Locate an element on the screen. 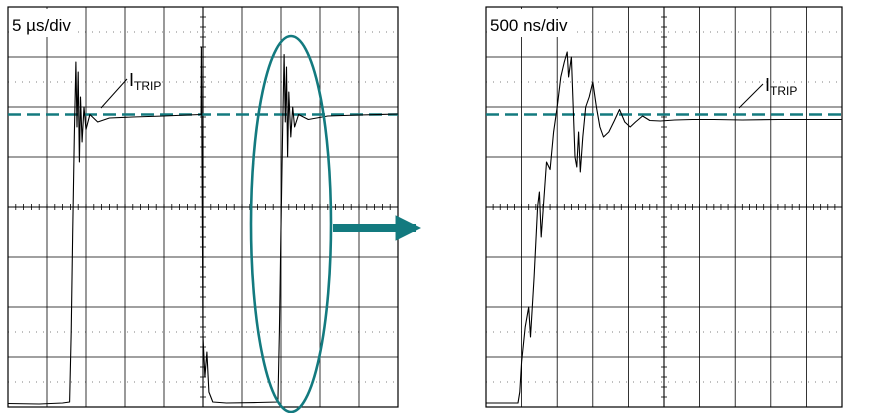 This screenshot has height=413, width=870. left-itrip-leader-line is located at coordinates (114, 93).